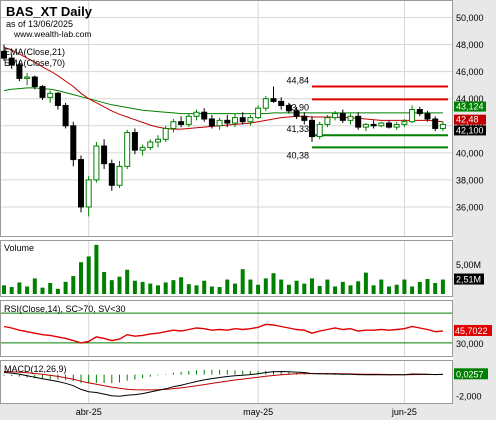 This screenshot has height=425, width=496. Describe the element at coordinates (470, 18) in the screenshot. I see `price-tick-label: 50,000` at that location.